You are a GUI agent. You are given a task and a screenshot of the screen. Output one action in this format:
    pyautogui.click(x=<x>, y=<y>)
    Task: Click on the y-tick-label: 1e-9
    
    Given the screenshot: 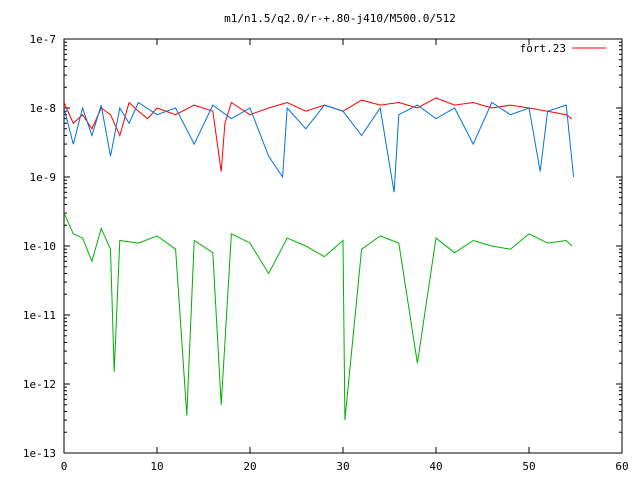 What is the action you would take?
    pyautogui.click(x=43, y=177)
    